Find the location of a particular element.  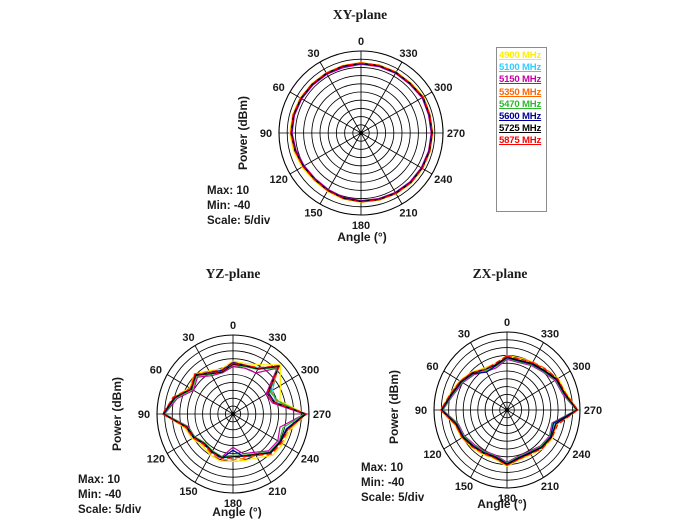

legend-entry-5470-mhz: 5470 MHz is located at coordinates (520, 104).